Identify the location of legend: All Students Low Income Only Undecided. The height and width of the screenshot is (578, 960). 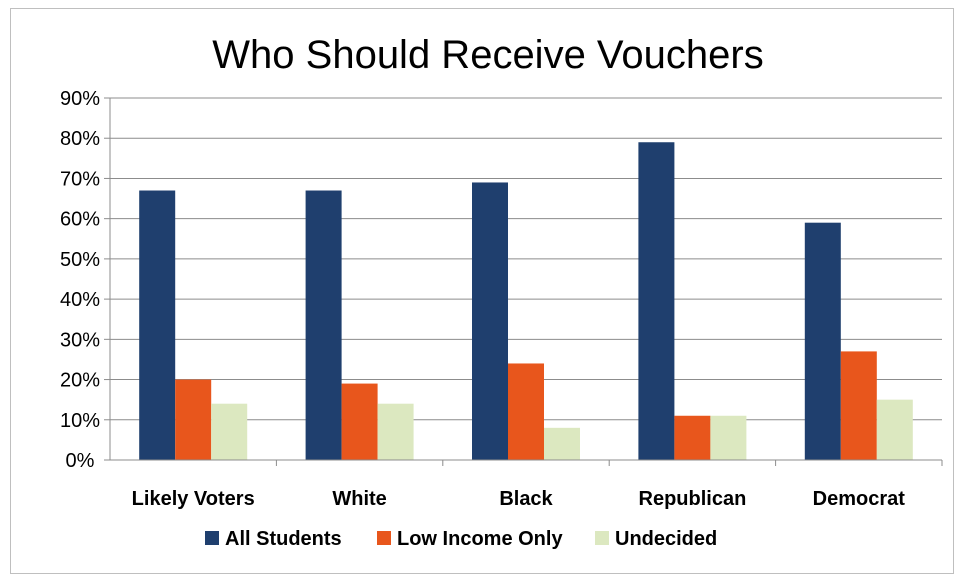
(461, 539).